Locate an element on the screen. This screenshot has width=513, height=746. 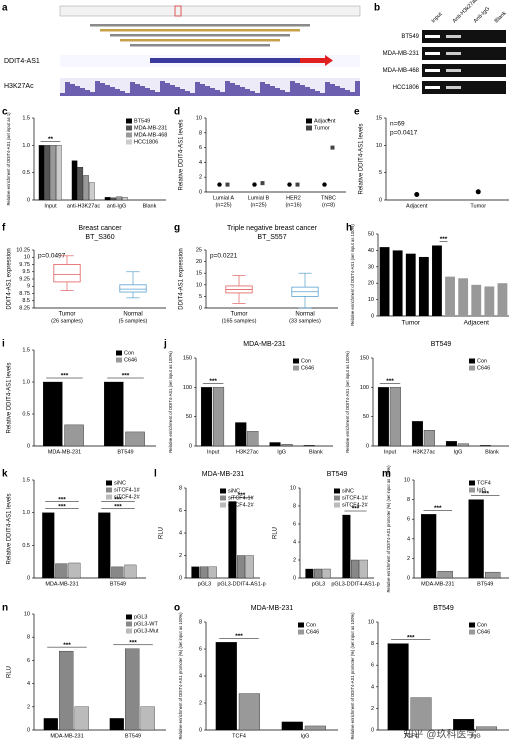
x-tick-label: MDA-MB-231 is located at coordinates (61, 584).